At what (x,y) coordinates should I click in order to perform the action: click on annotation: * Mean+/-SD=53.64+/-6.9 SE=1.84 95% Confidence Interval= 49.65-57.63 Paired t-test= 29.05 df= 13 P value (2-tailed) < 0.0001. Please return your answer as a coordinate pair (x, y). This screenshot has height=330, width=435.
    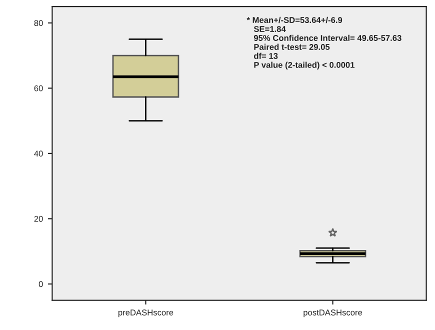
    Looking at the image, I should click on (324, 43).